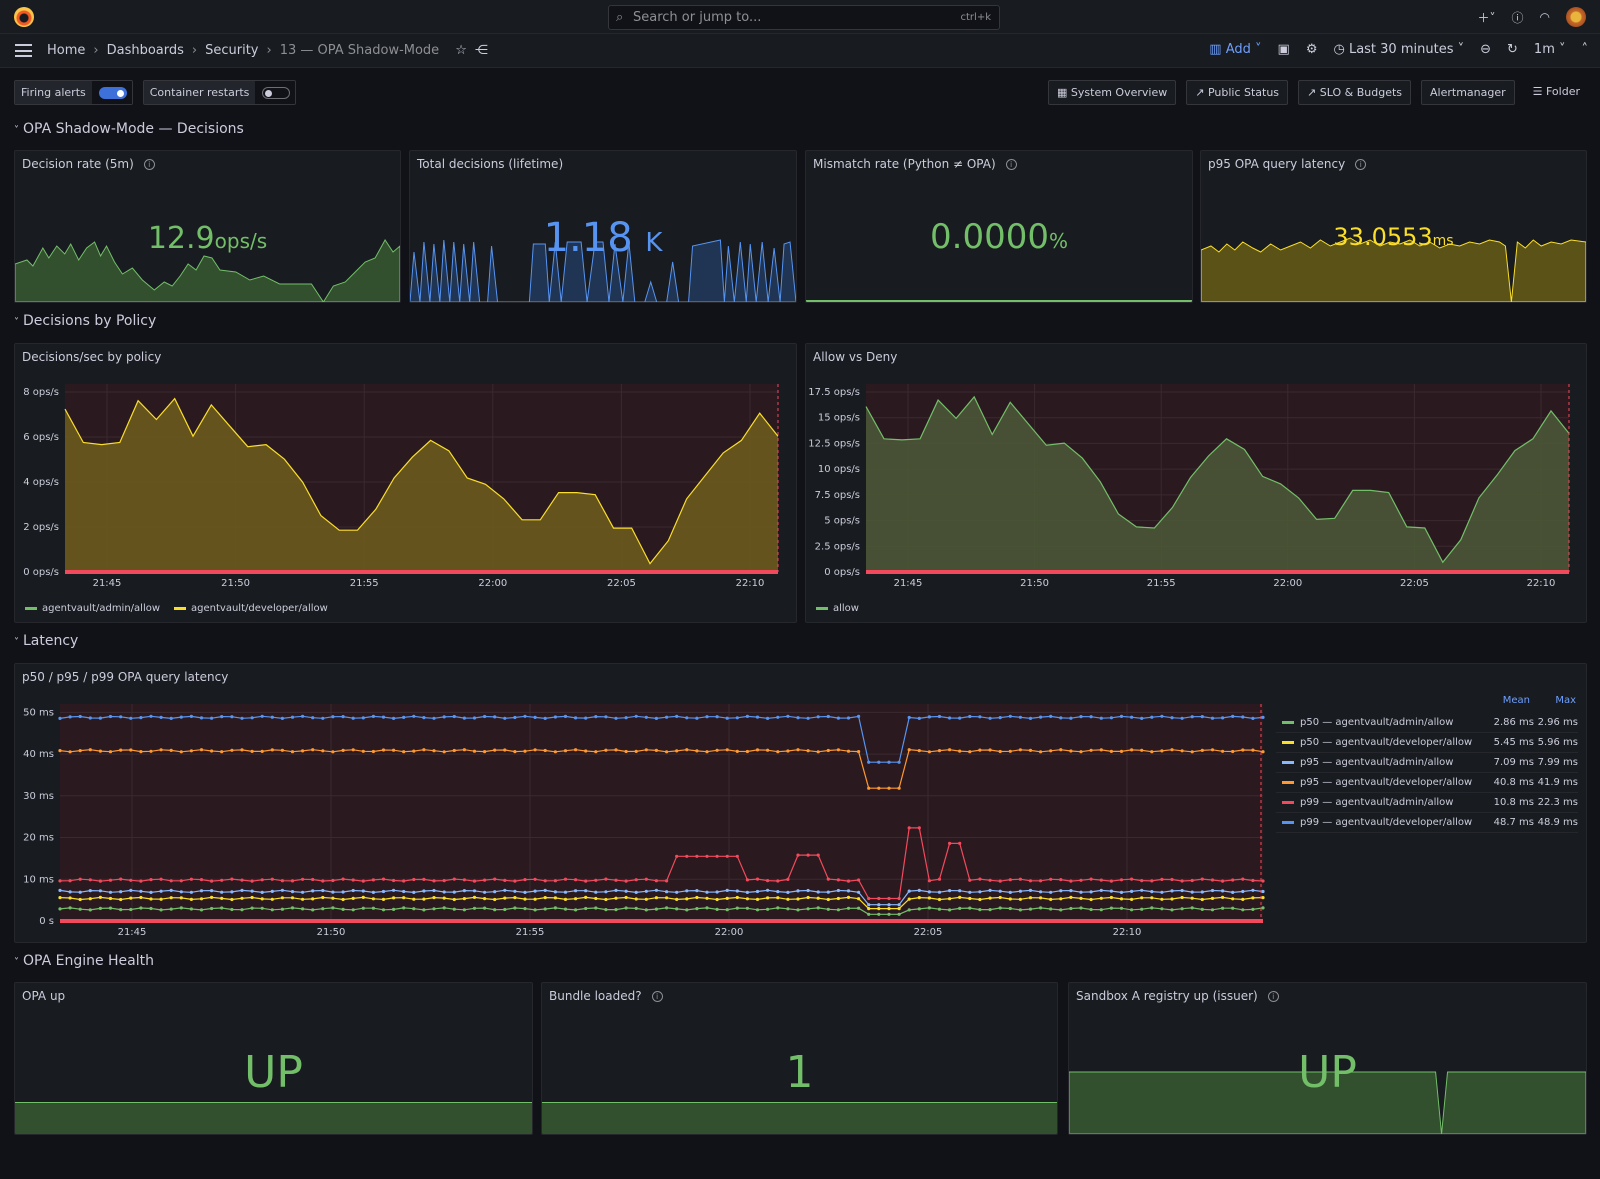  Describe the element at coordinates (112, 93) in the screenshot. I see `firing-alerts-toggle` at that location.